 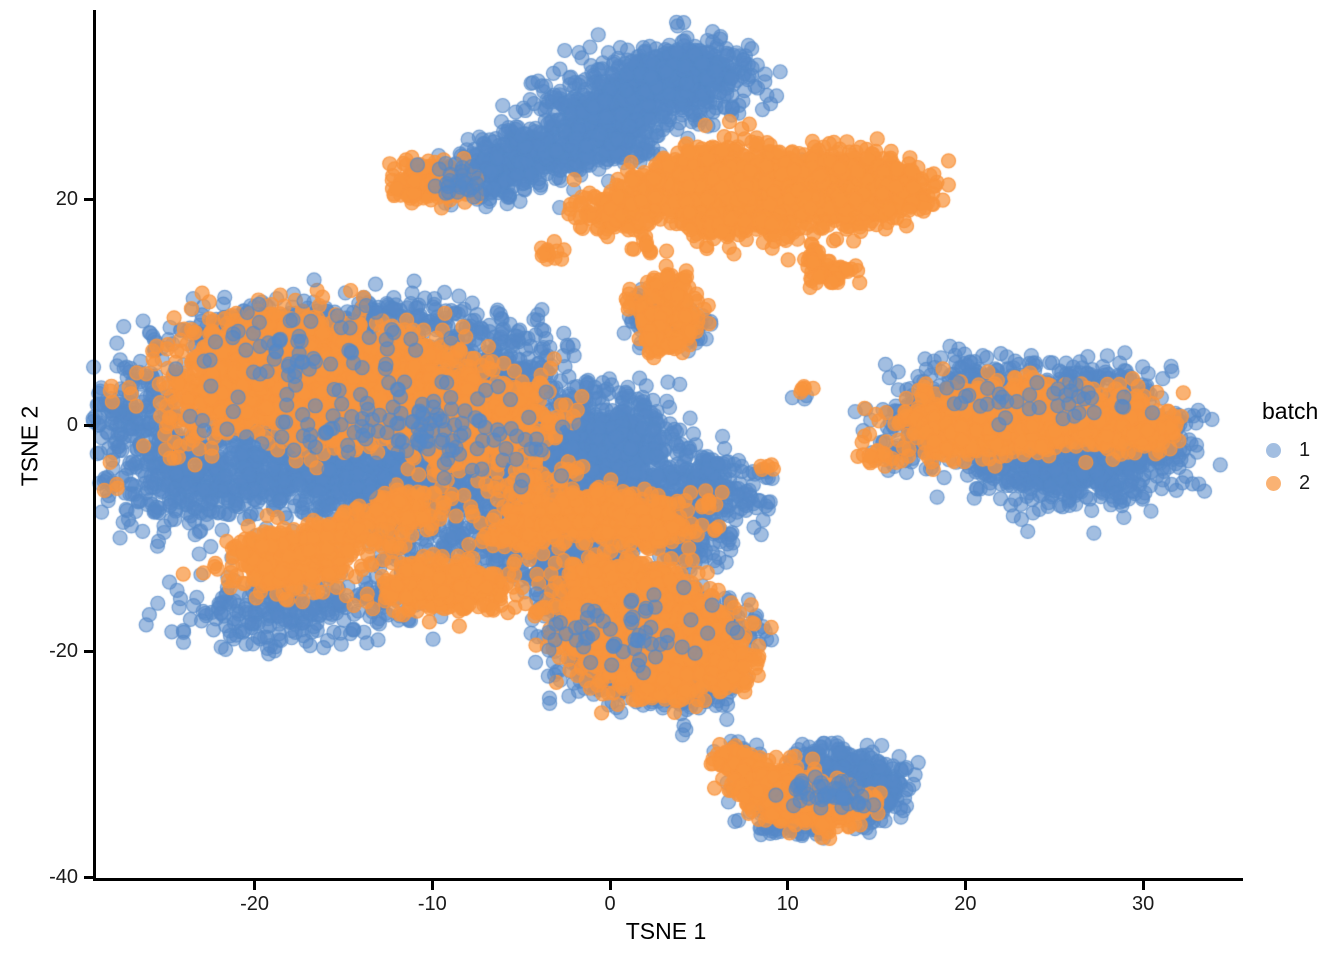 I want to click on legend-entry: 2, so click(x=1288, y=483).